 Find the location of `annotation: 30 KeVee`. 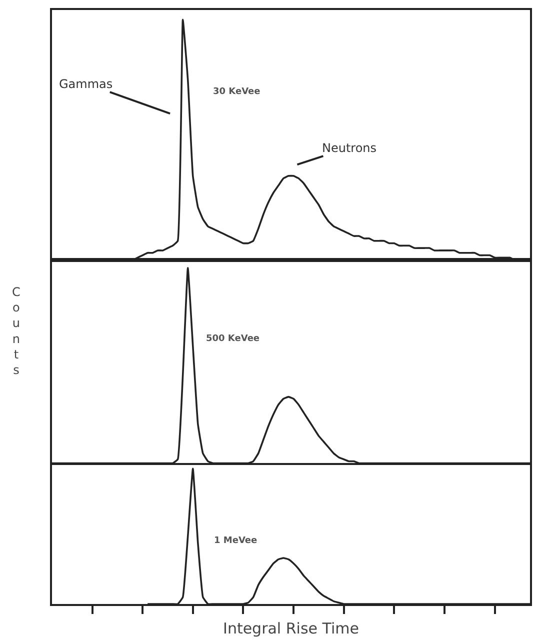

annotation: 30 KeVee is located at coordinates (236, 92).